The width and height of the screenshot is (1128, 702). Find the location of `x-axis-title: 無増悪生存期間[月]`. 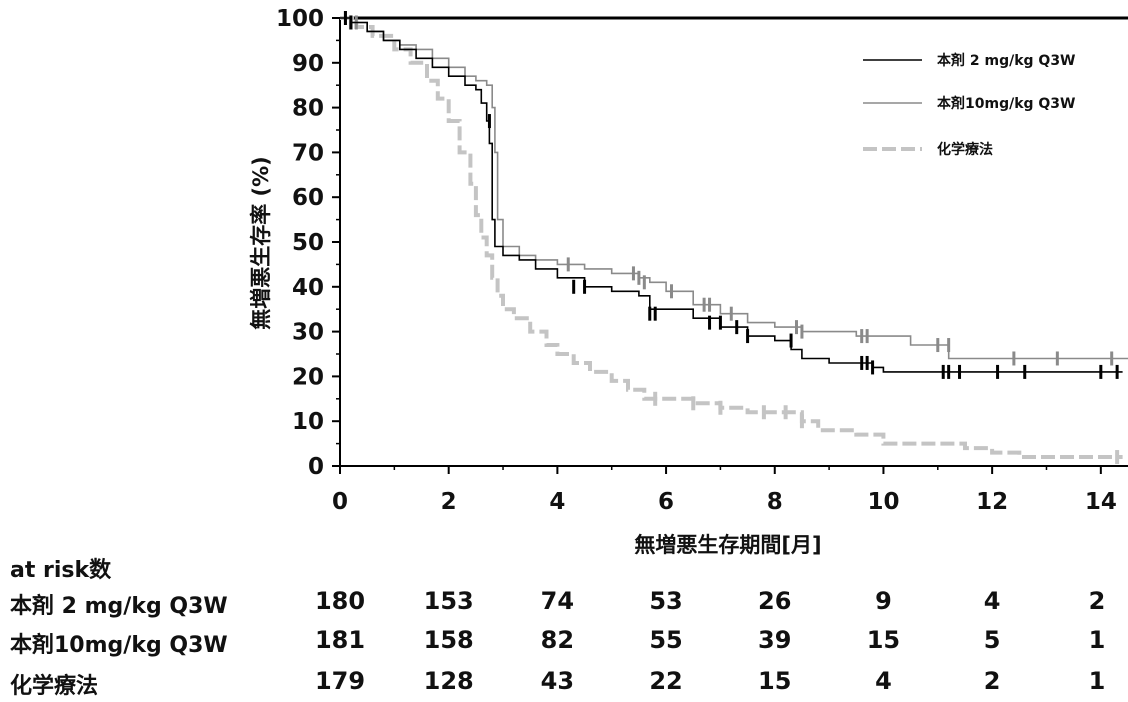

x-axis-title: 無増悪生存期間[月] is located at coordinates (727, 545).